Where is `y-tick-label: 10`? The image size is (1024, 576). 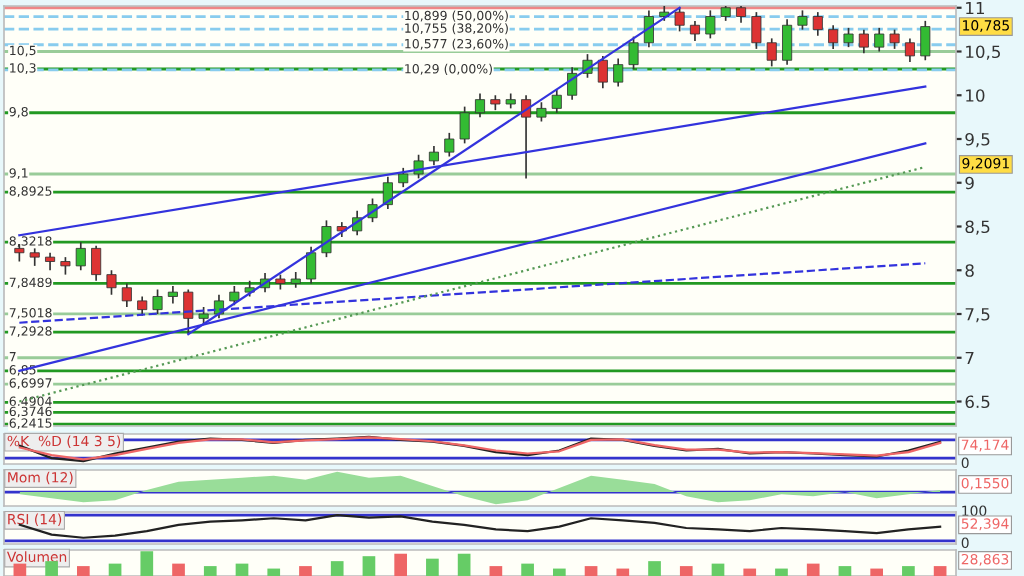
y-tick-label: 10 is located at coordinates (975, 95).